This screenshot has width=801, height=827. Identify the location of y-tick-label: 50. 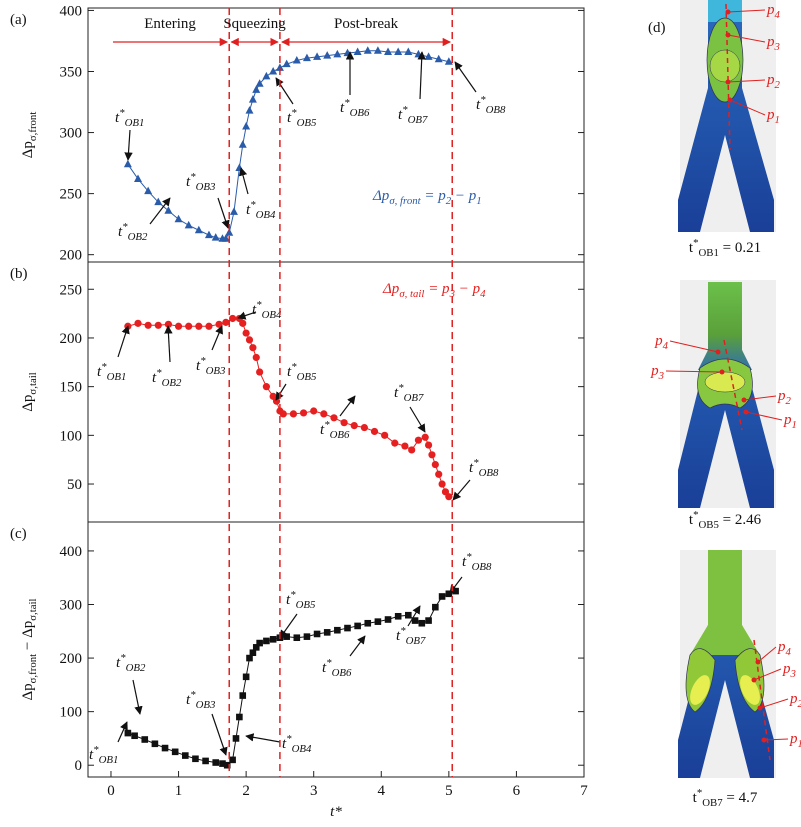
(74, 485).